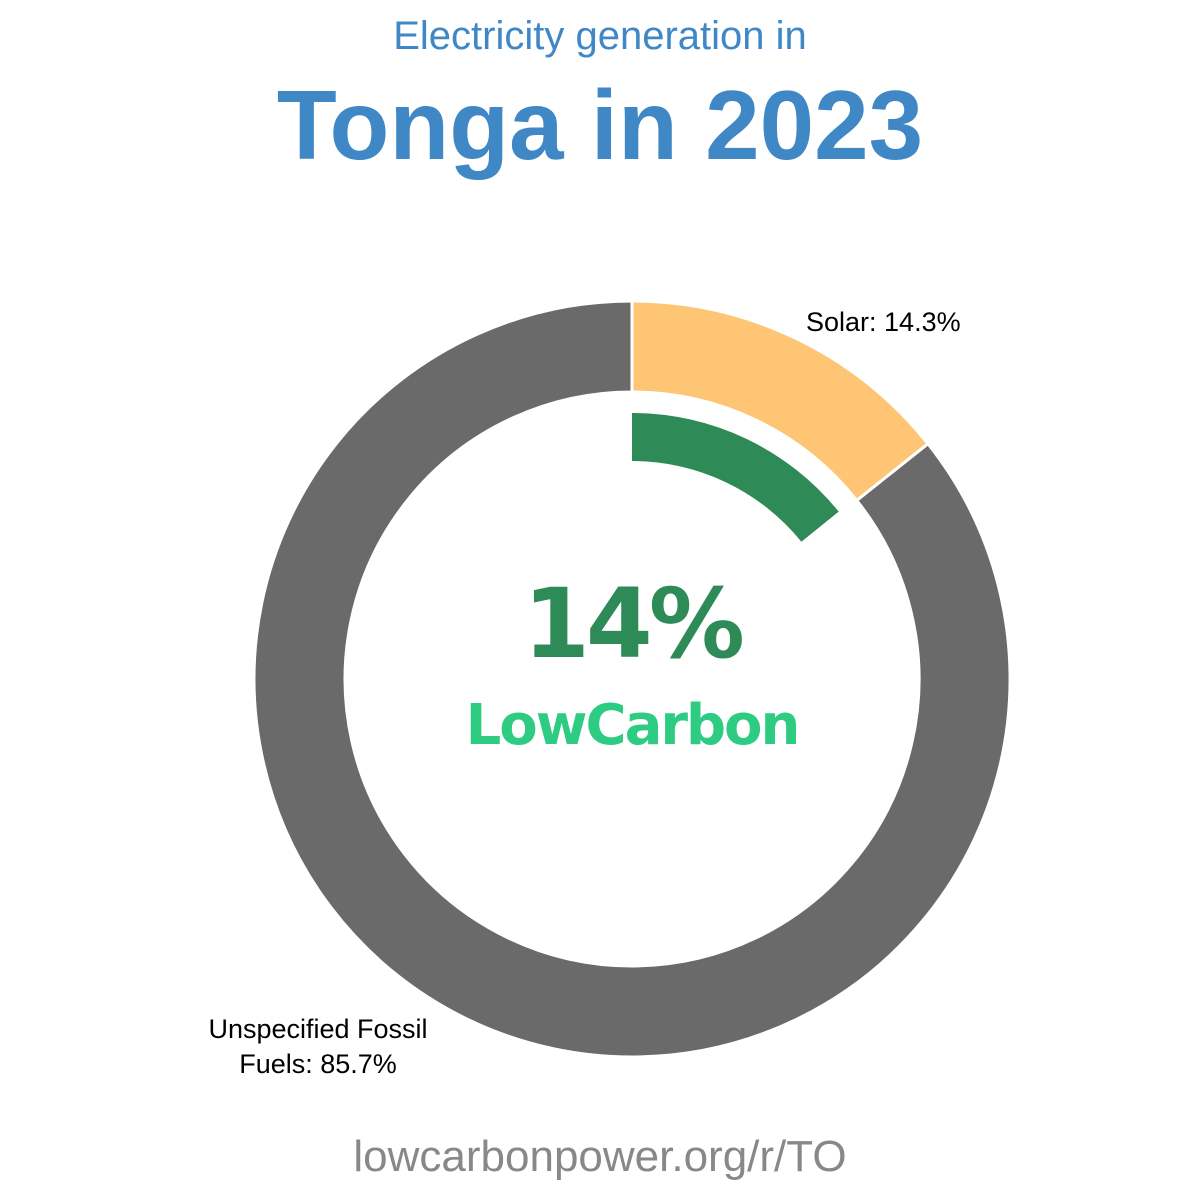 This screenshot has height=1200, width=1200. What do you see at coordinates (600, 1156) in the screenshot?
I see `source-url: lowcarbonpower.org/r/TO` at bounding box center [600, 1156].